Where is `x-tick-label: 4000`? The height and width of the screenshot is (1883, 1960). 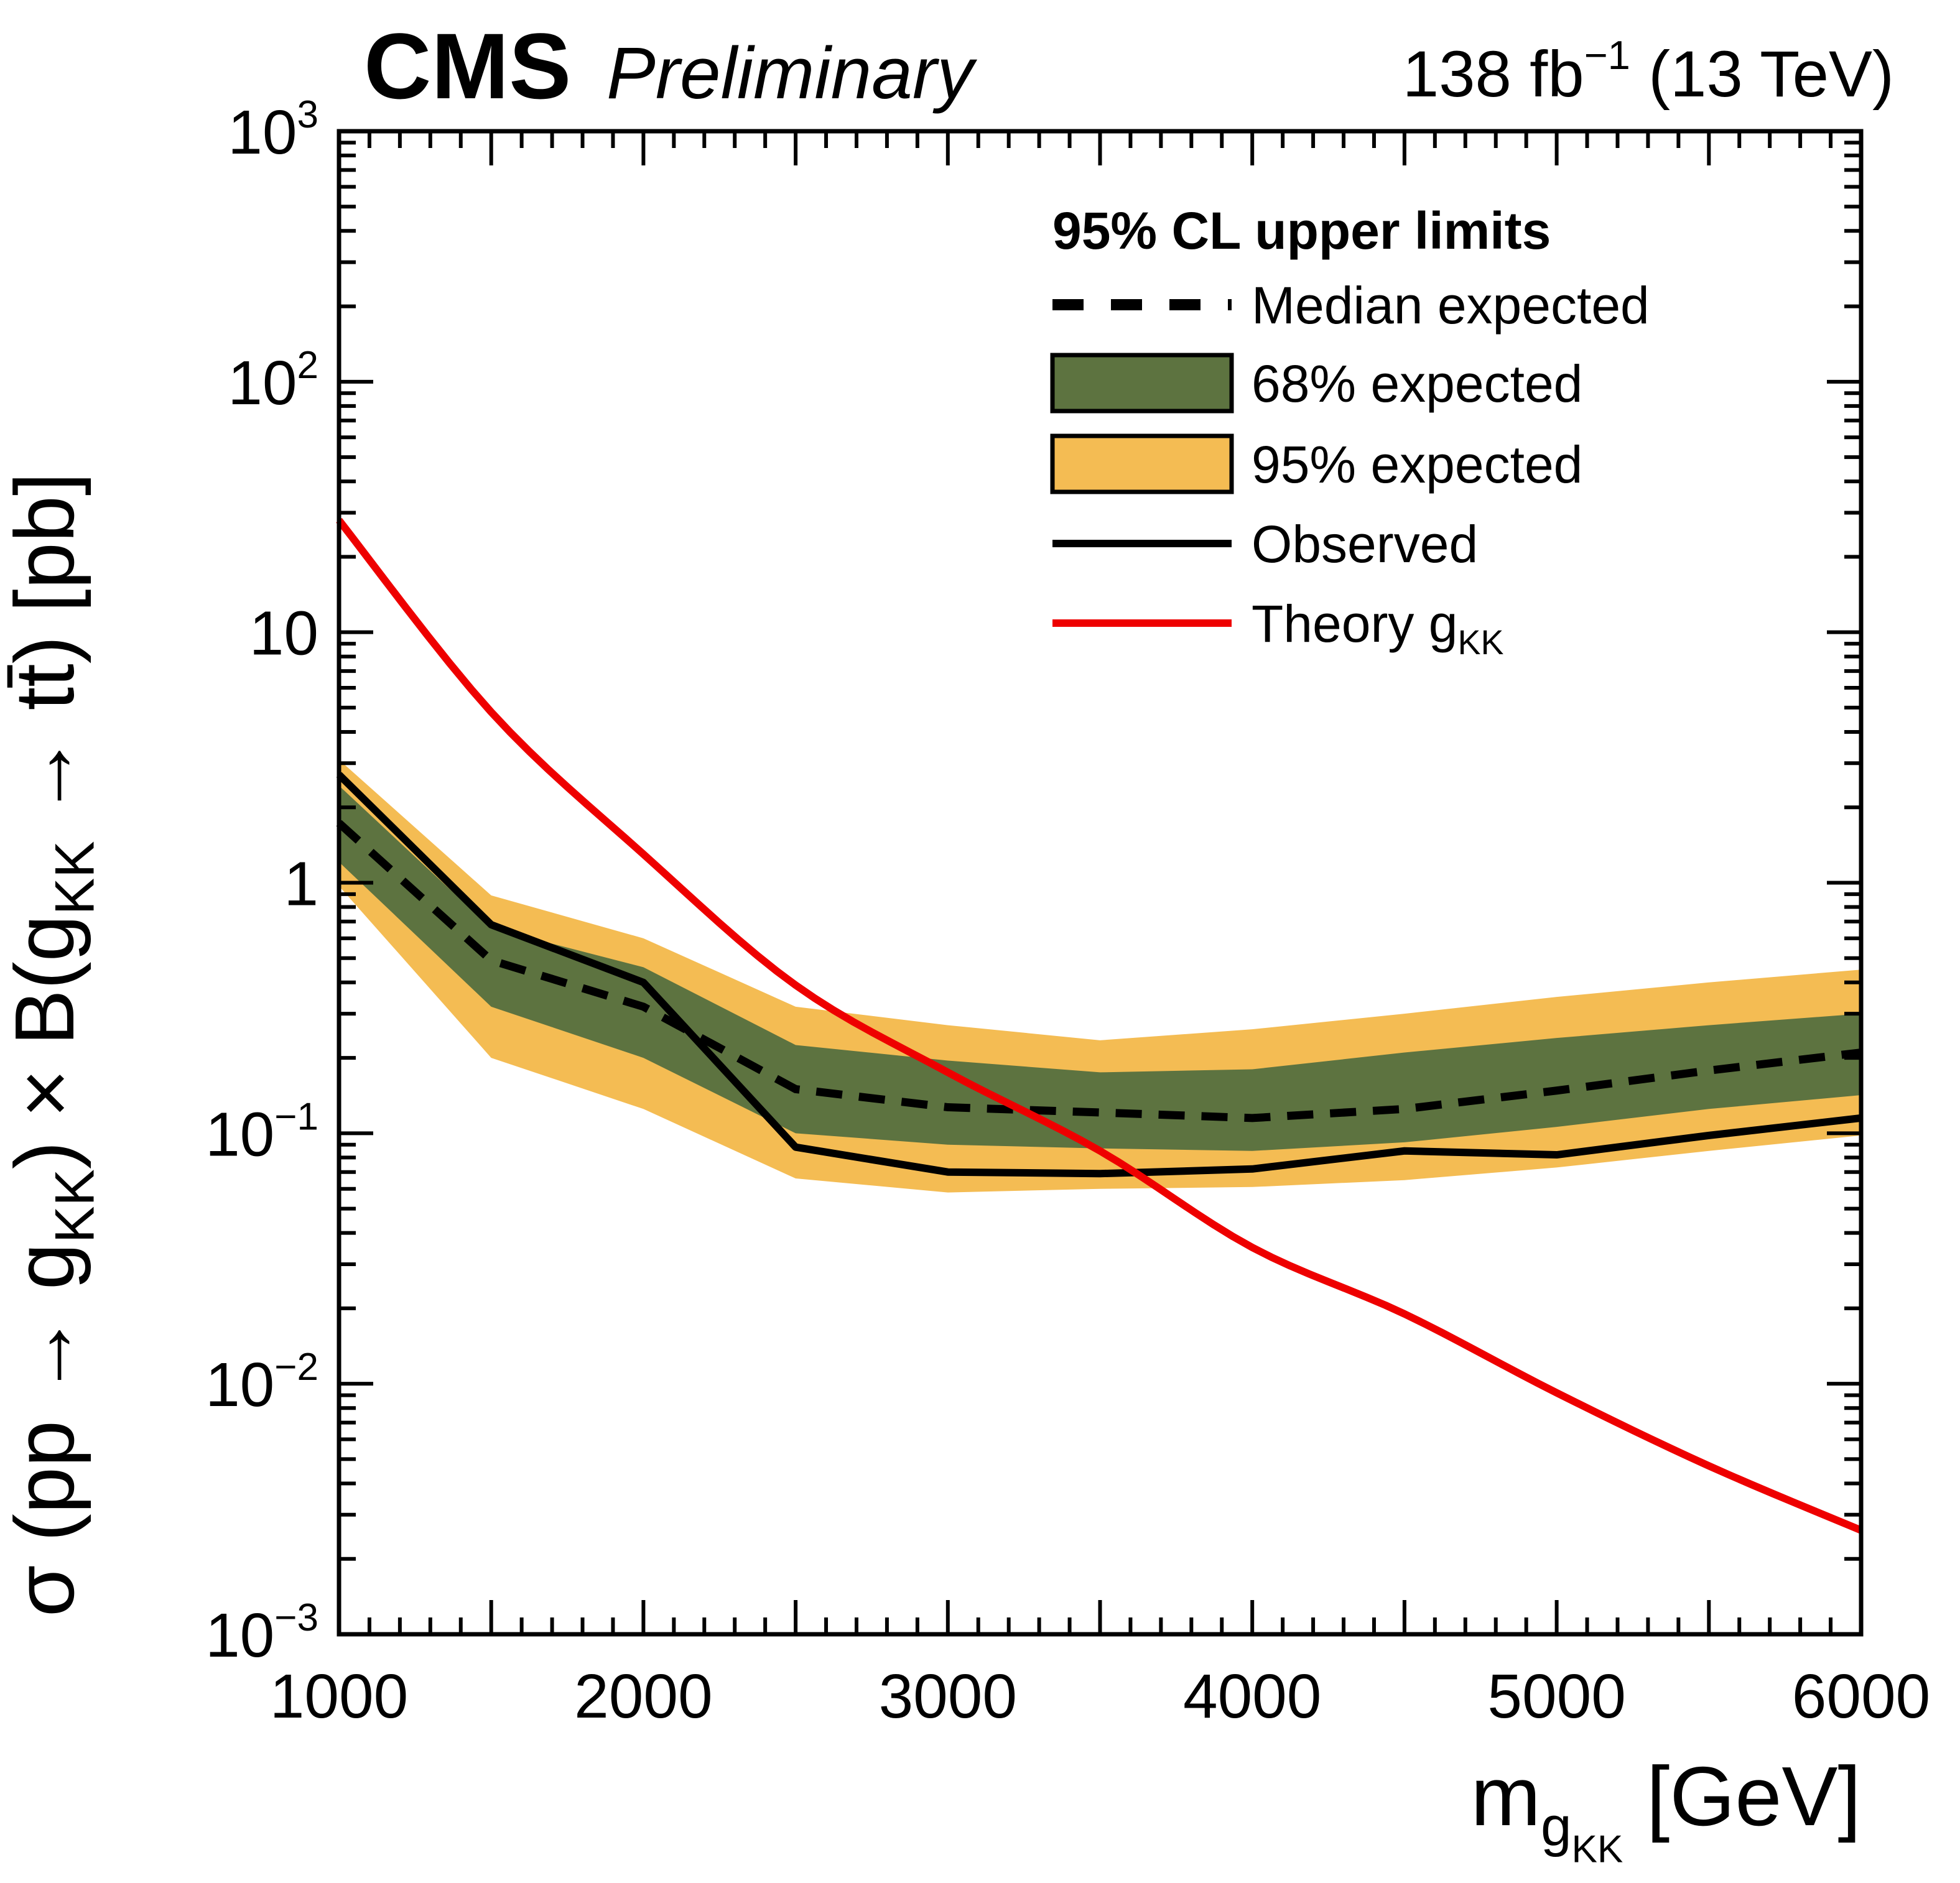
x-tick-label: 4000 is located at coordinates (1252, 1696).